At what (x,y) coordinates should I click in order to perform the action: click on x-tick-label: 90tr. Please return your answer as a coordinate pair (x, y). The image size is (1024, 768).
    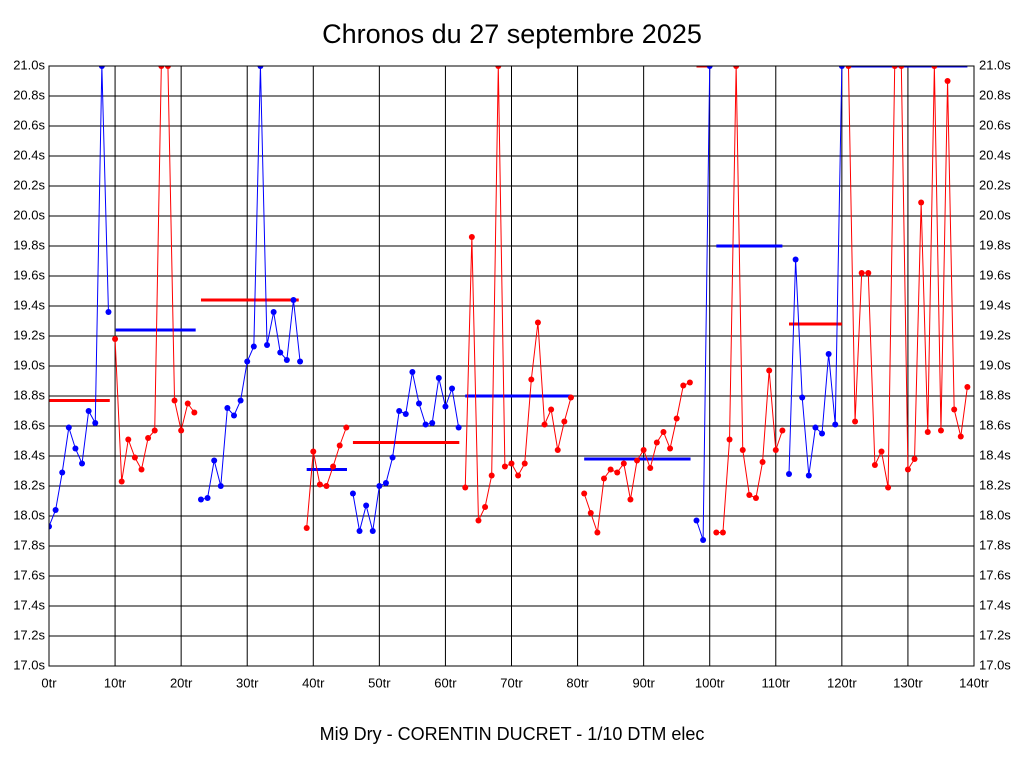
    Looking at the image, I should click on (643, 682).